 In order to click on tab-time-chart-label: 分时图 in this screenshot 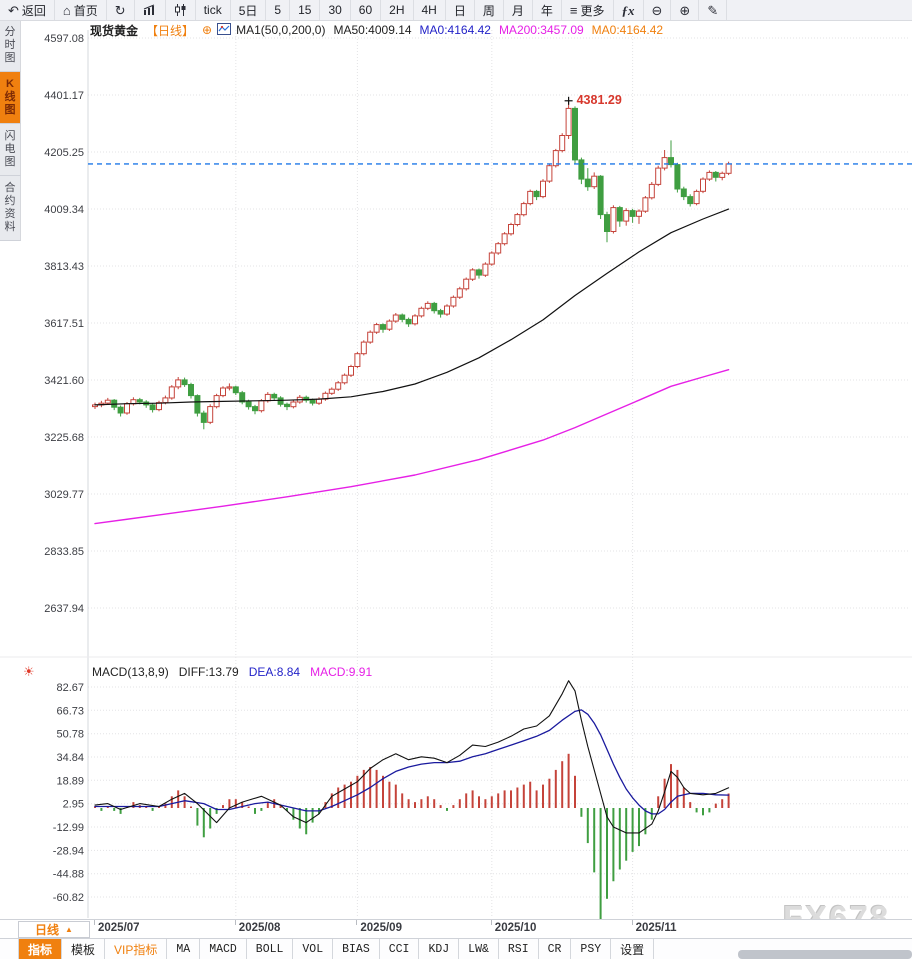, I will do `click(10, 45)`.